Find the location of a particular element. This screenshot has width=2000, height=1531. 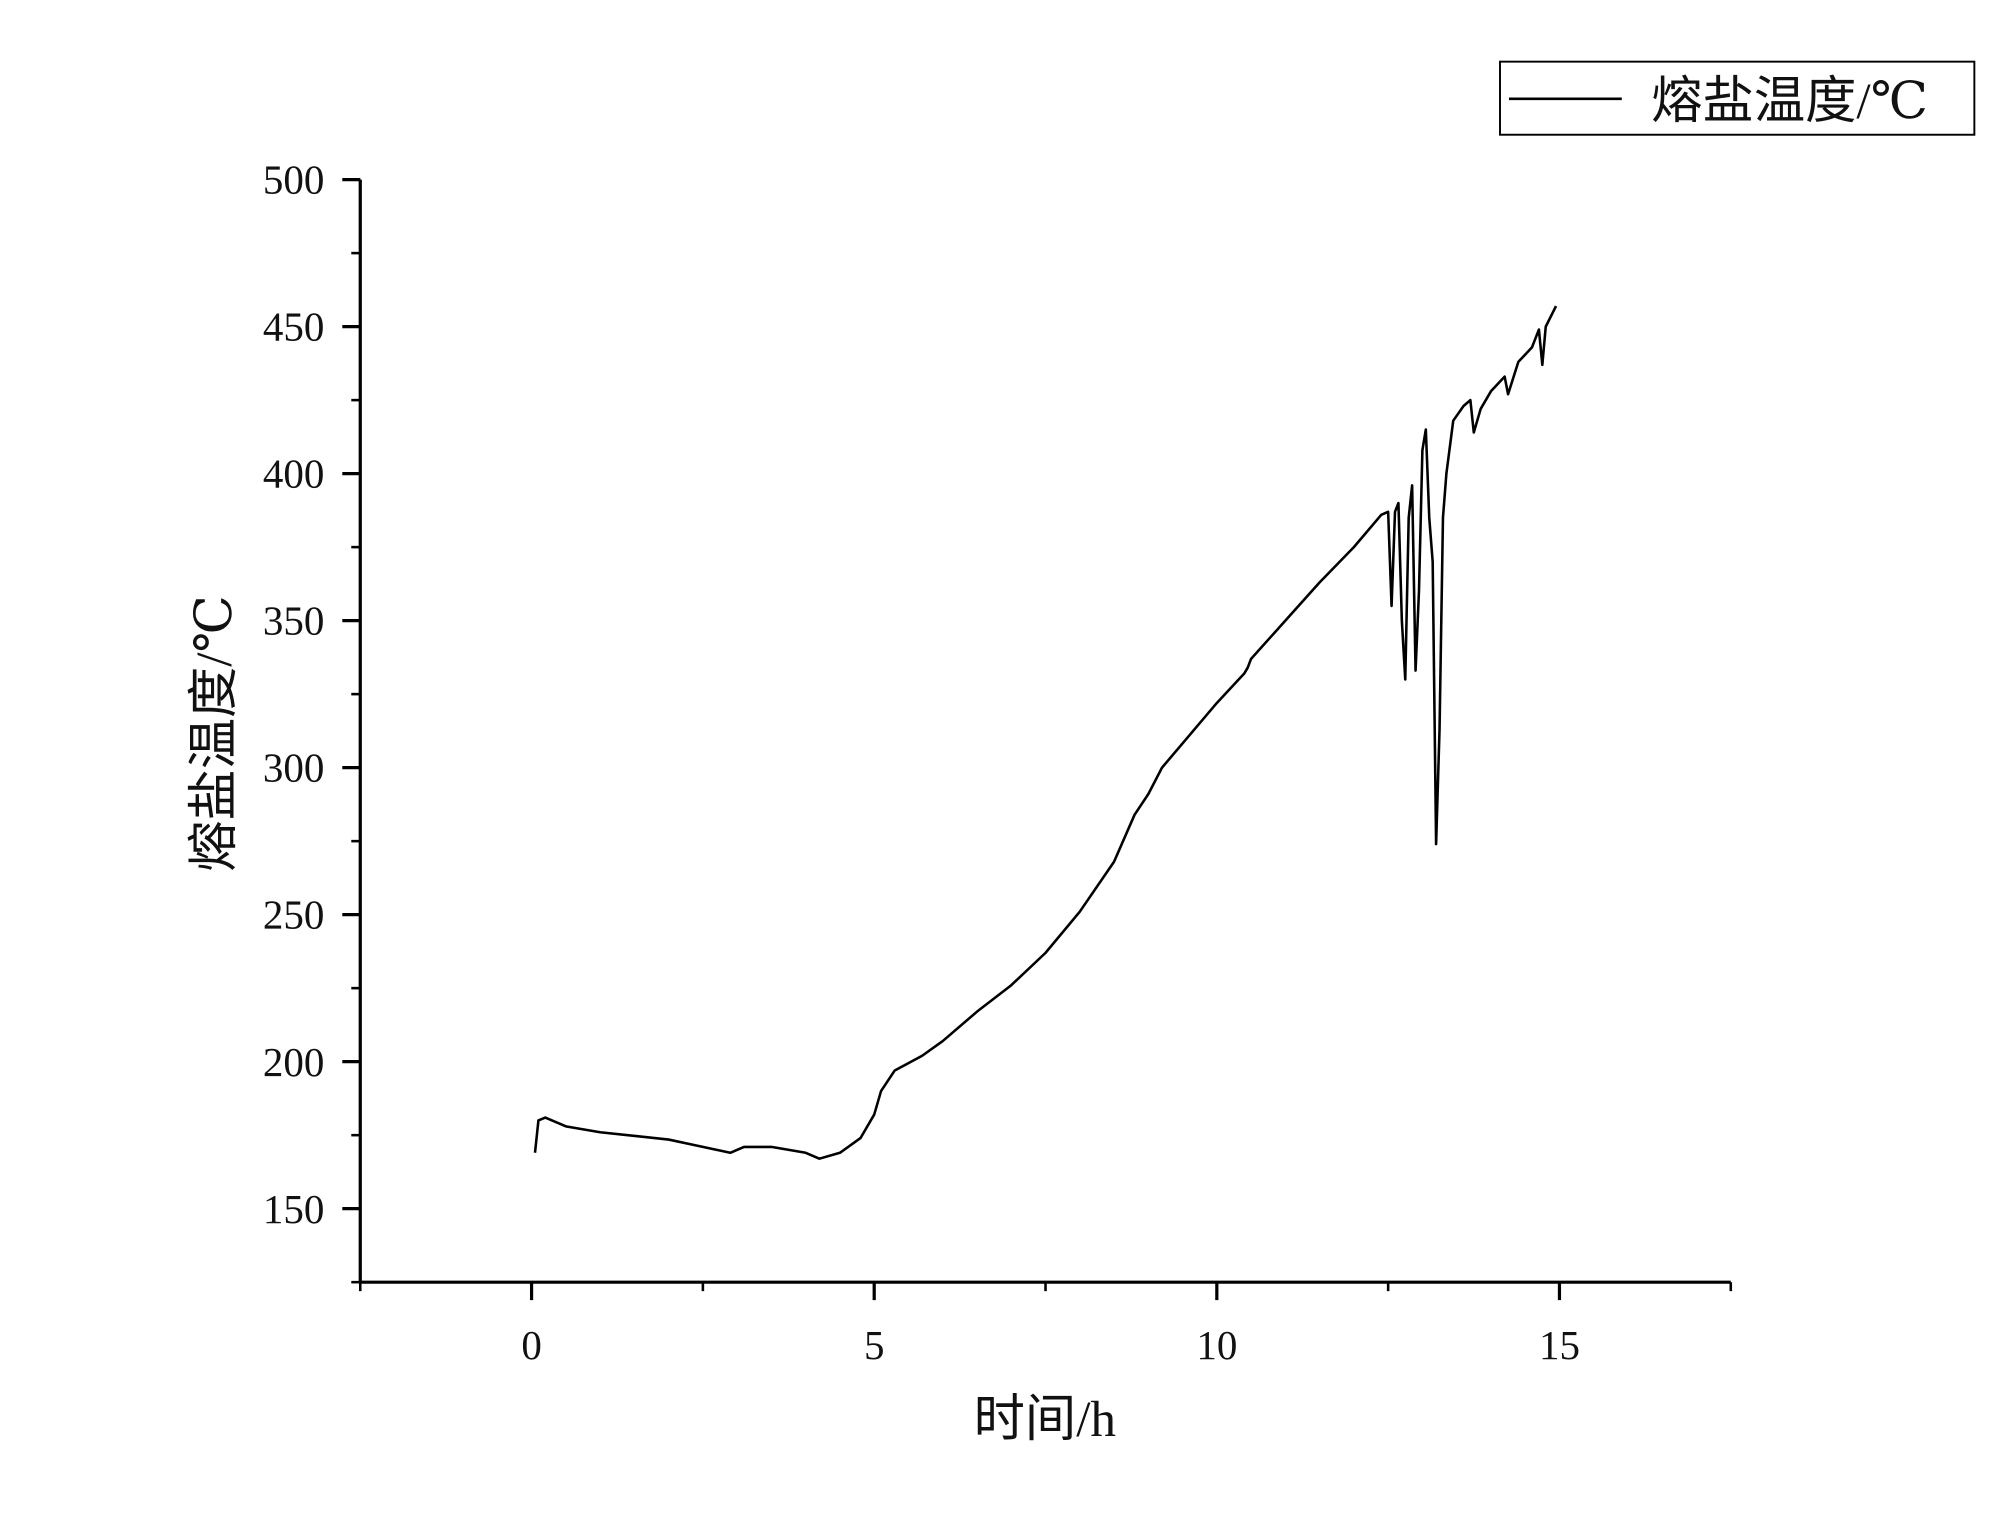

y-tick-label: 350 is located at coordinates (294, 621).